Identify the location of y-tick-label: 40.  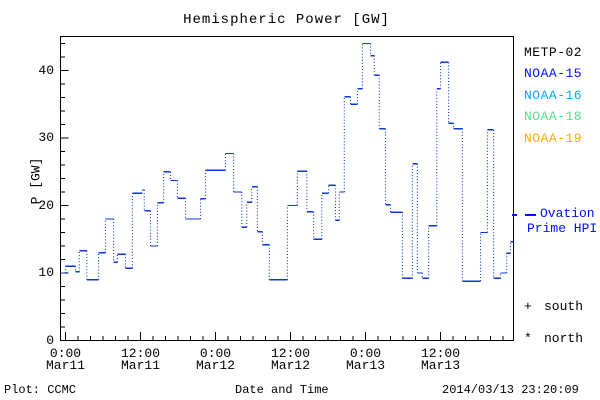
(46, 70).